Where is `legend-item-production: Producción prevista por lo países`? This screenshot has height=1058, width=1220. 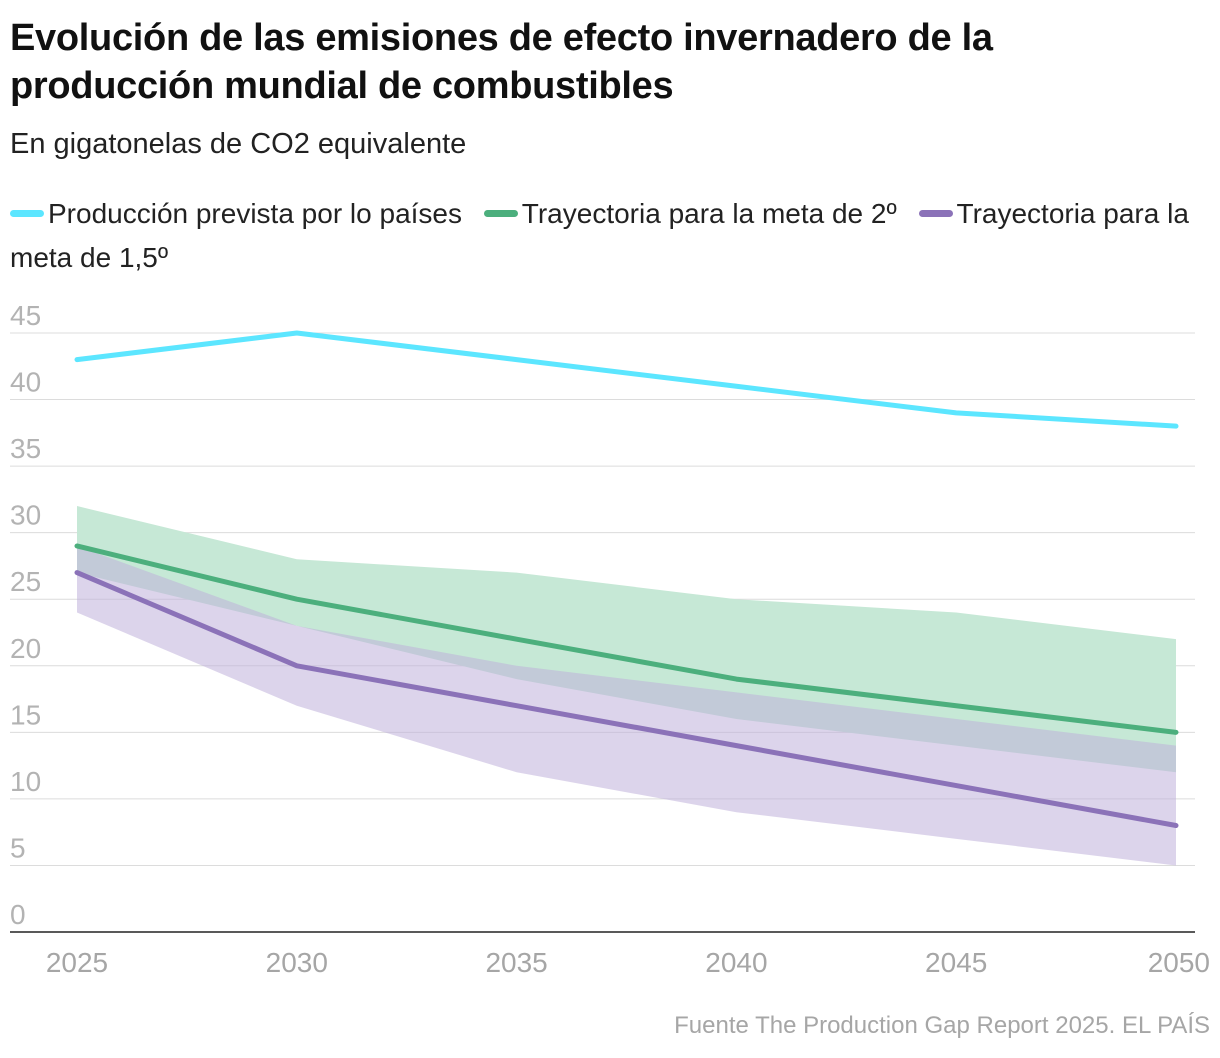 legend-item-production: Producción prevista por lo países is located at coordinates (236, 213).